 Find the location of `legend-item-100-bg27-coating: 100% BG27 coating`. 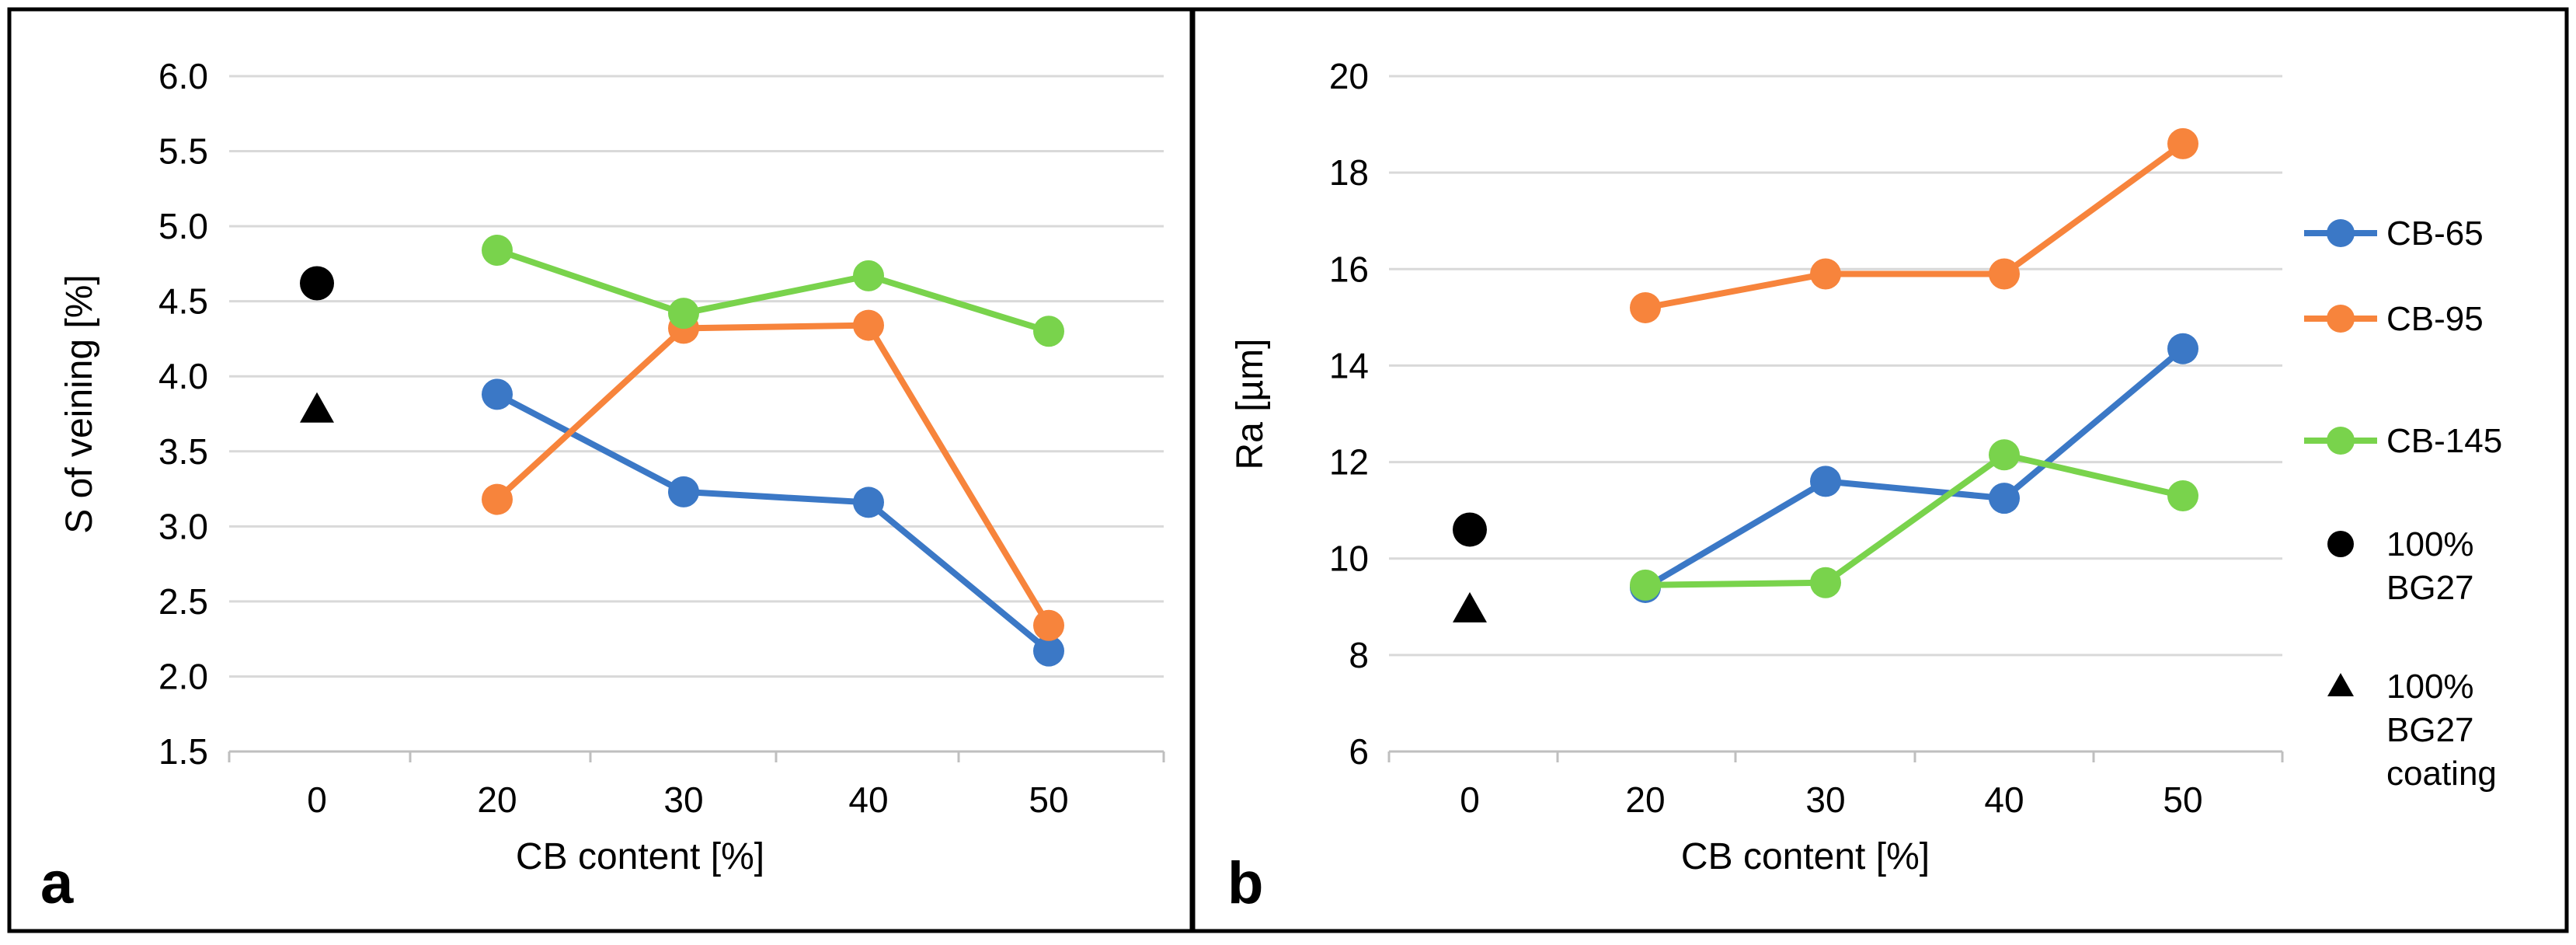

legend-item-100-bg27-coating: 100% BG27 coating is located at coordinates (2412, 730).